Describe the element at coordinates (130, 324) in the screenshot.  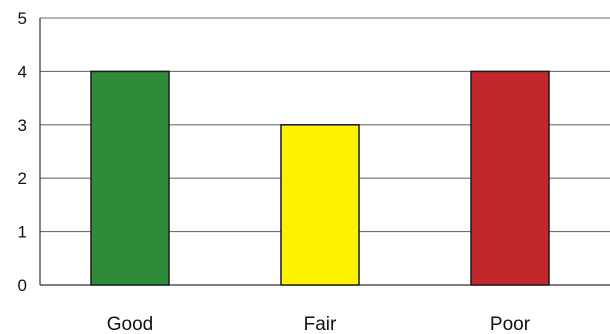
I see `category-label-good: Good` at that location.